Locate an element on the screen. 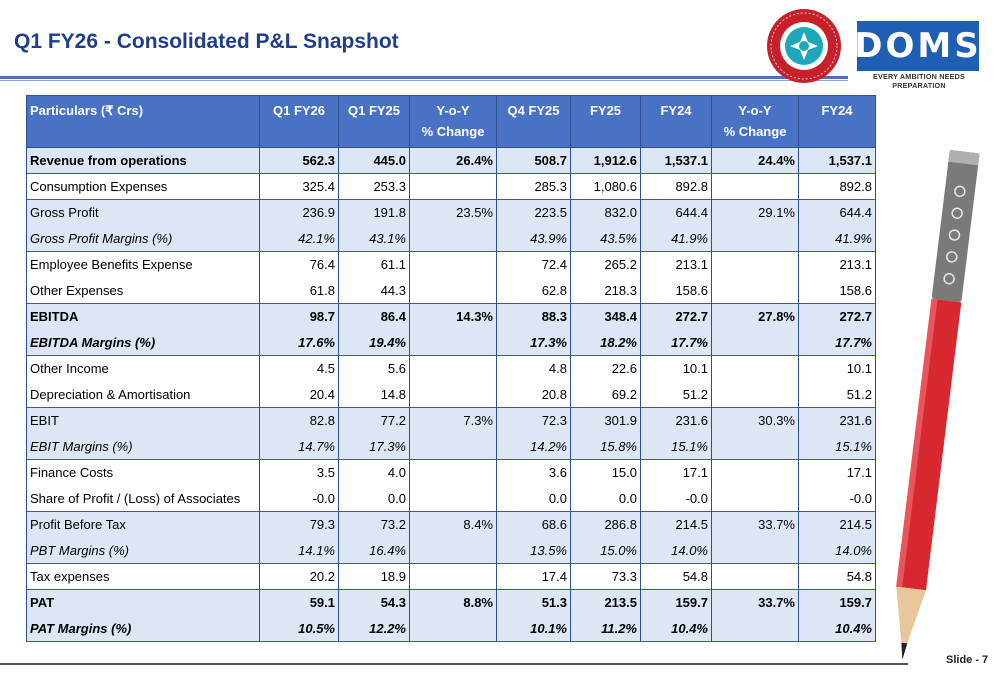 This screenshot has width=1000, height=685. table-cell: 892.8 is located at coordinates (676, 186).